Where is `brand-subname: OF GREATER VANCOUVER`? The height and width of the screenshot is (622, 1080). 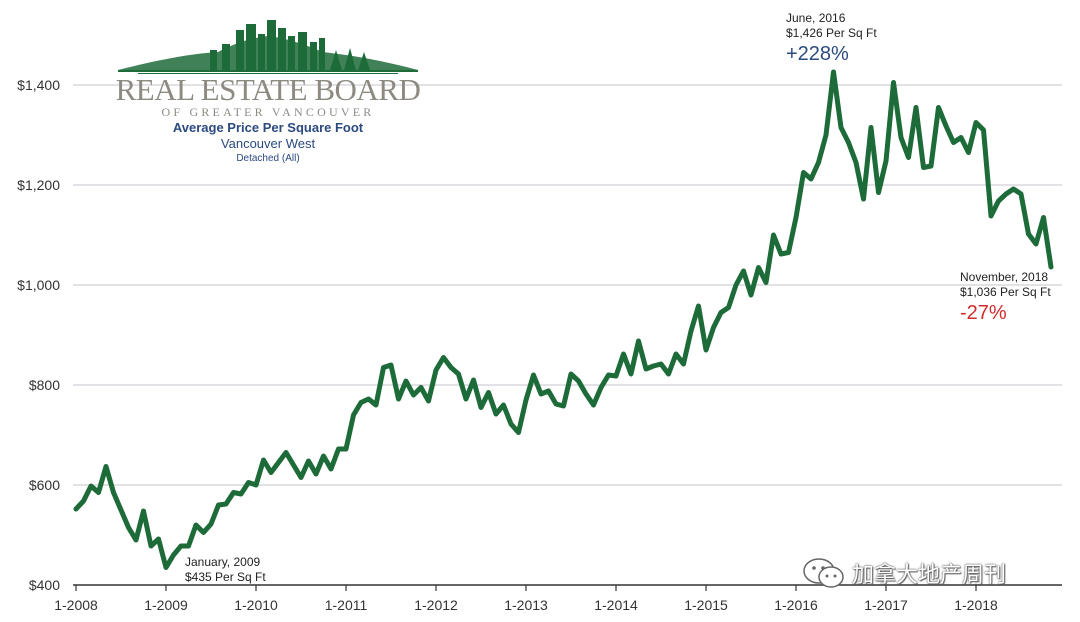 brand-subname: OF GREATER VANCOUVER is located at coordinates (268, 112).